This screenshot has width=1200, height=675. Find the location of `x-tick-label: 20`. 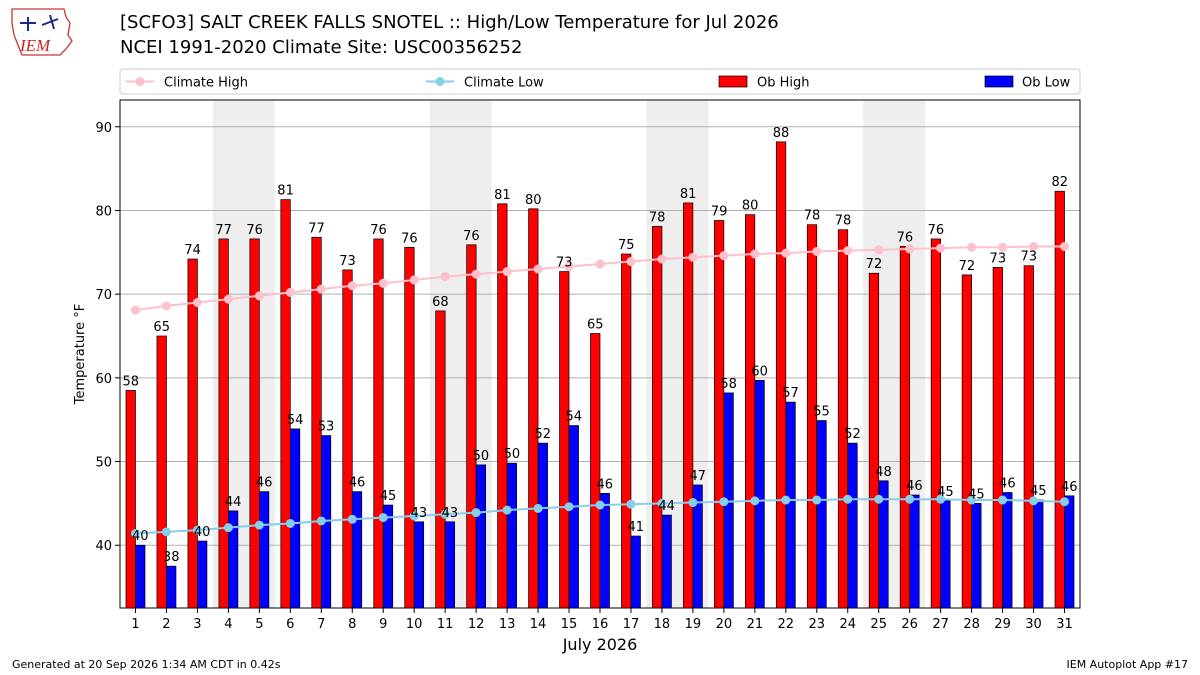

x-tick-label: 20 is located at coordinates (724, 624).